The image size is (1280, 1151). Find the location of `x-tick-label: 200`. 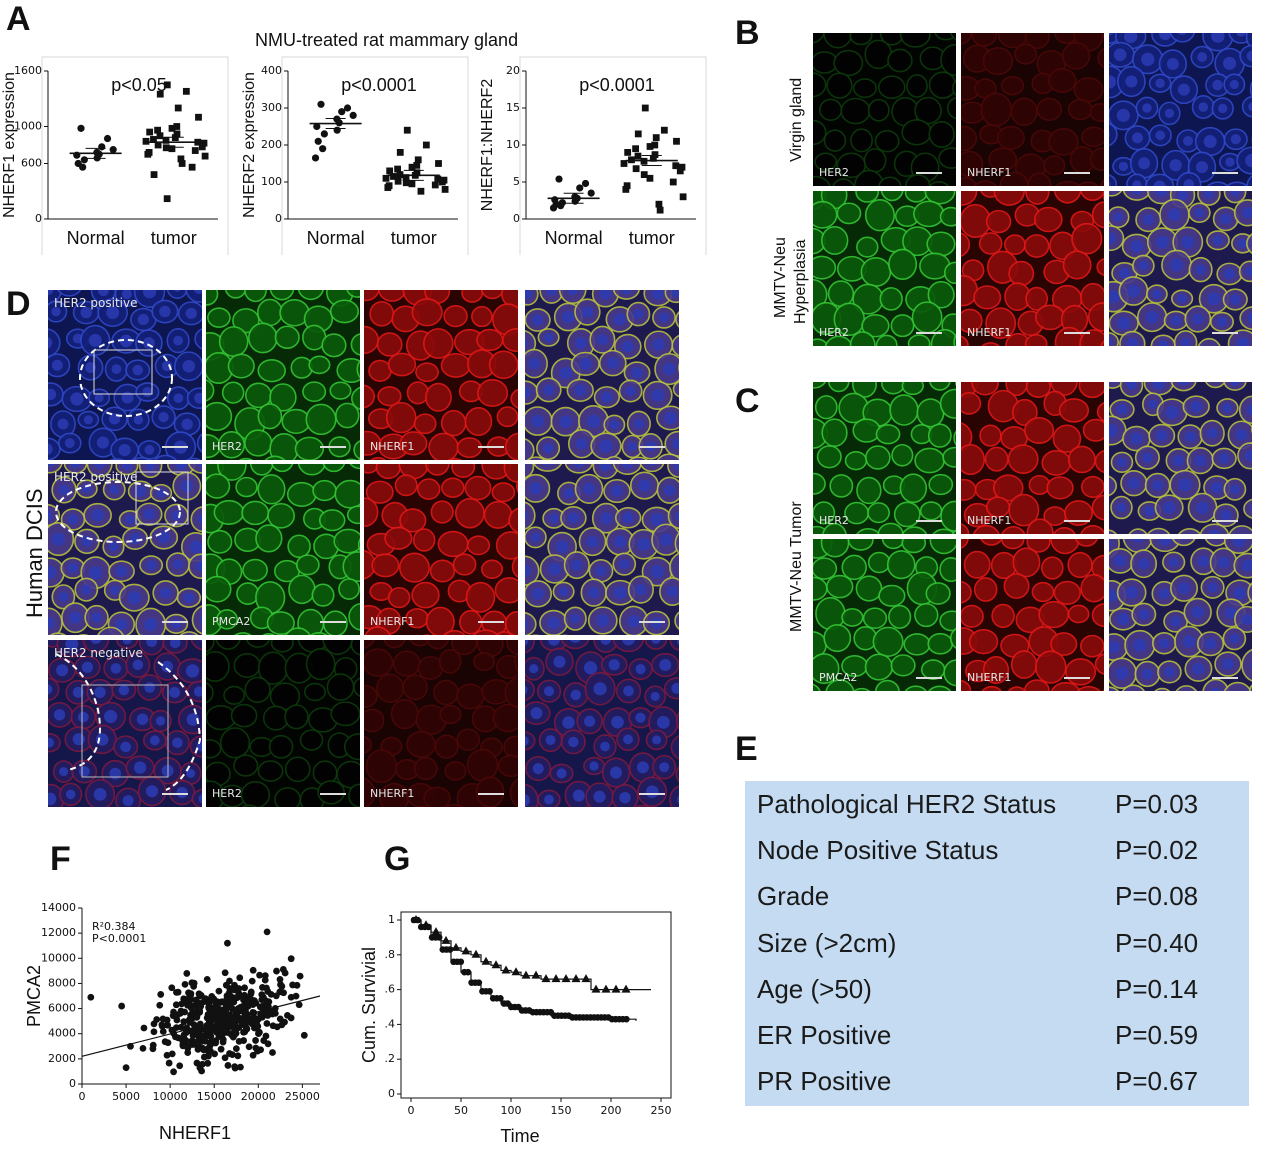

x-tick-label: 200 is located at coordinates (611, 1110).